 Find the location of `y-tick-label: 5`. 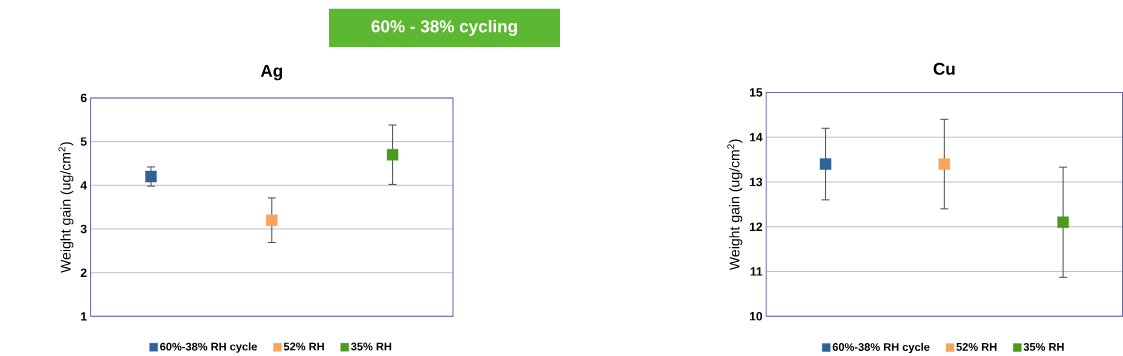

y-tick-label: 5 is located at coordinates (83, 141).